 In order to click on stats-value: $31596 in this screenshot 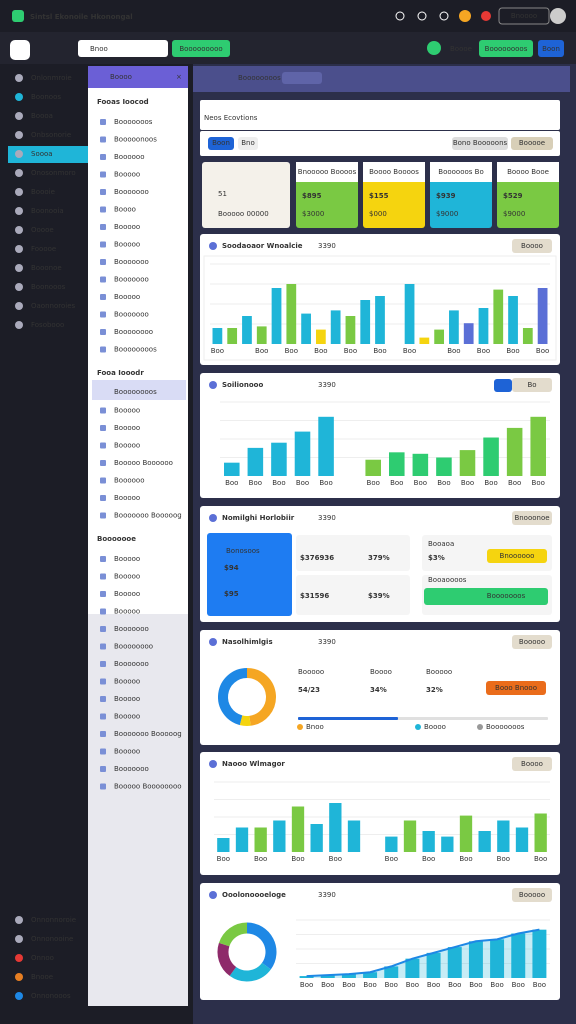, I will do `click(314, 596)`.